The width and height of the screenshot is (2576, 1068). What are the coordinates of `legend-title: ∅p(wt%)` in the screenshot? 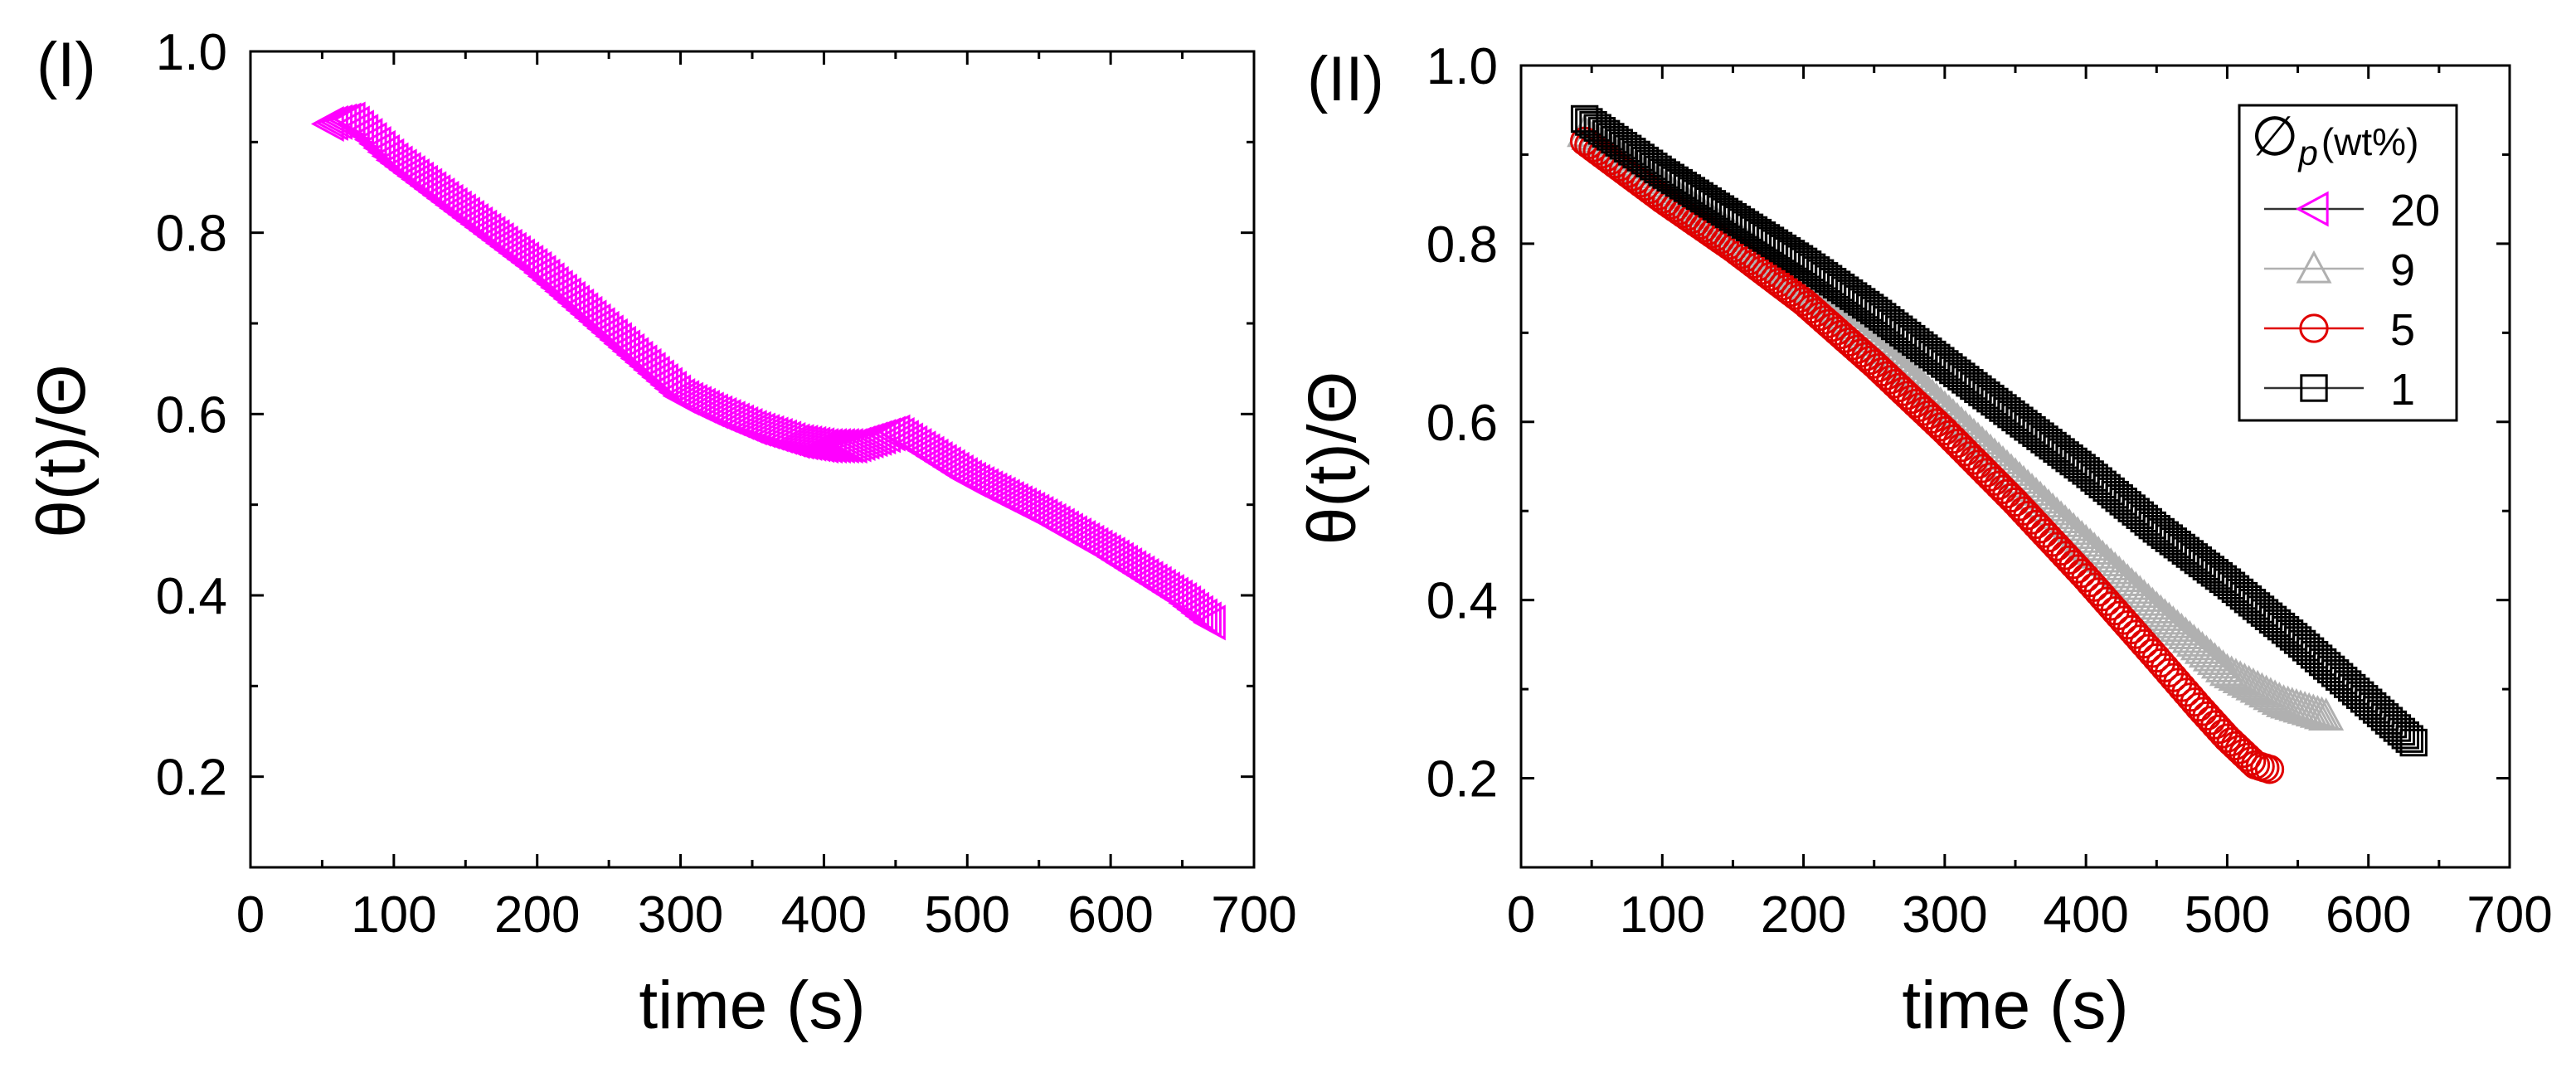 It's located at (2334, 138).